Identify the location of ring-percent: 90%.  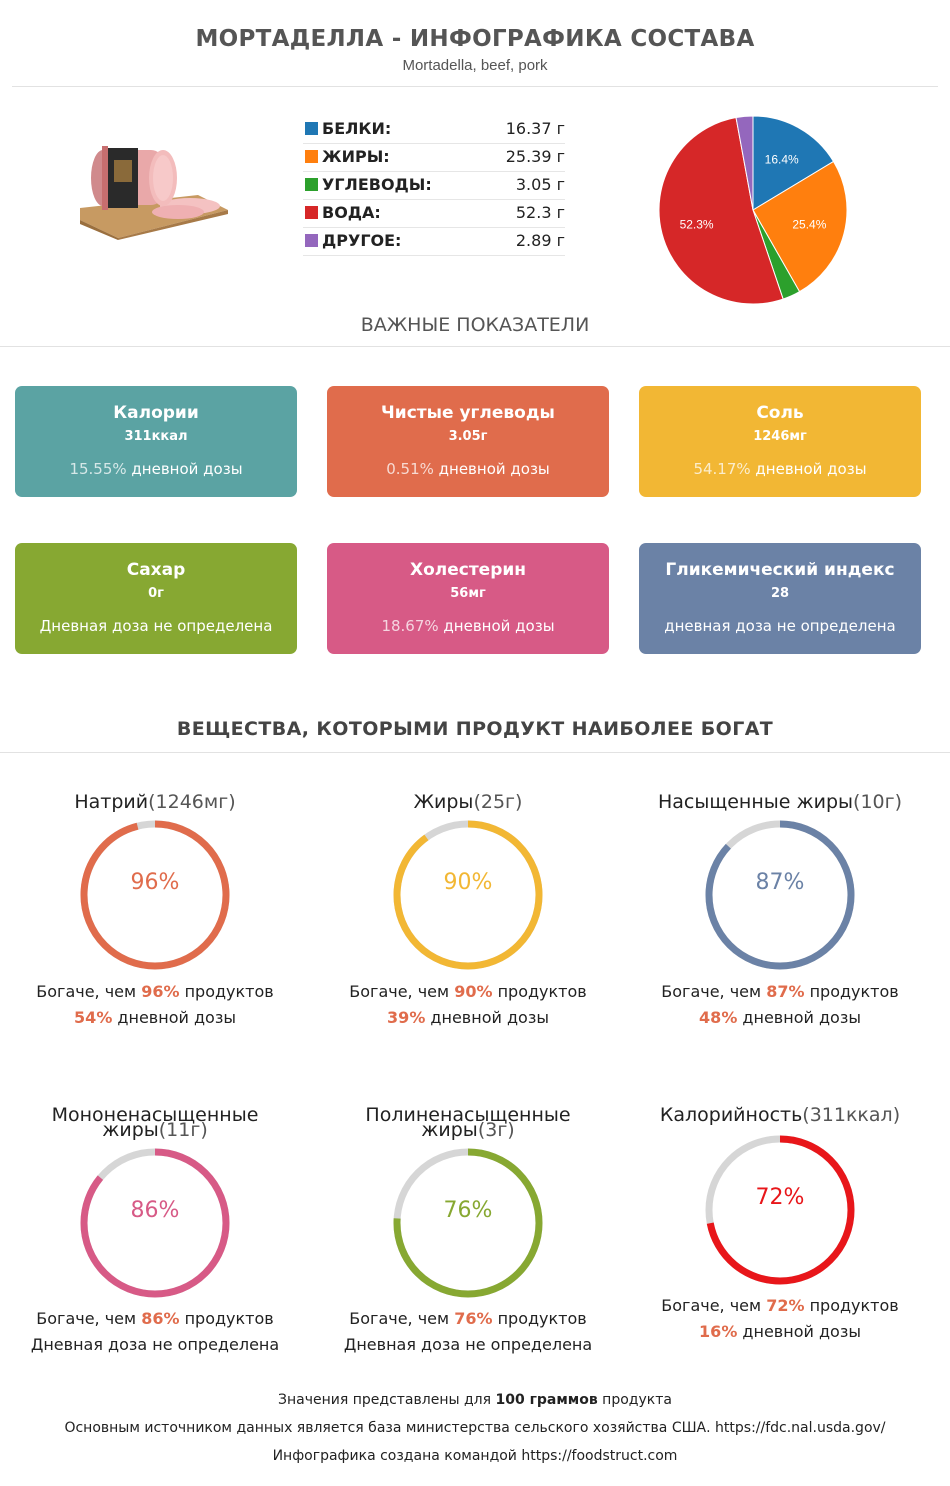
(468, 882).